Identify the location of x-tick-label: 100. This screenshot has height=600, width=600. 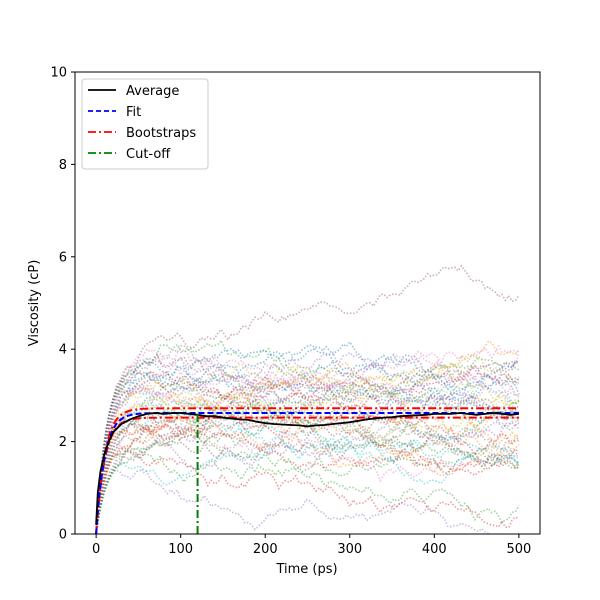
(180, 549).